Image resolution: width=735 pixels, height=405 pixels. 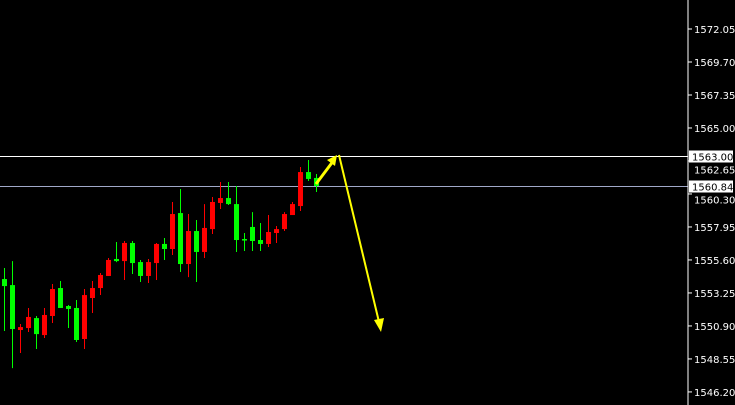 What do you see at coordinates (714, 228) in the screenshot?
I see `y-tick-label: 1557.95` at bounding box center [714, 228].